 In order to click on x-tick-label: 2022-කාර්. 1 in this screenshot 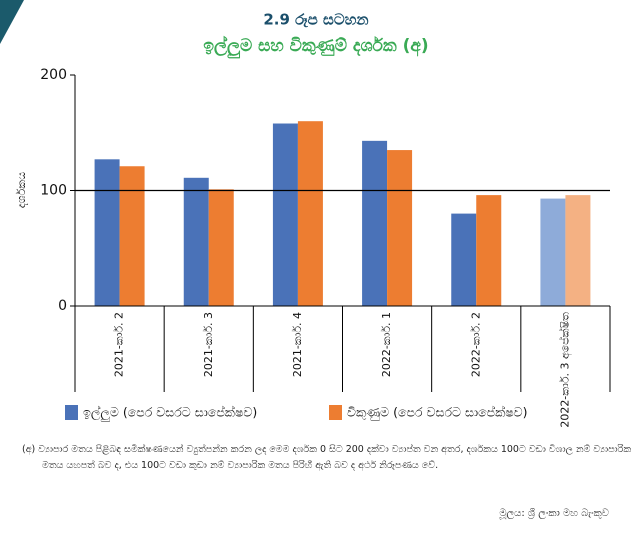, I will do `click(386, 344)`.